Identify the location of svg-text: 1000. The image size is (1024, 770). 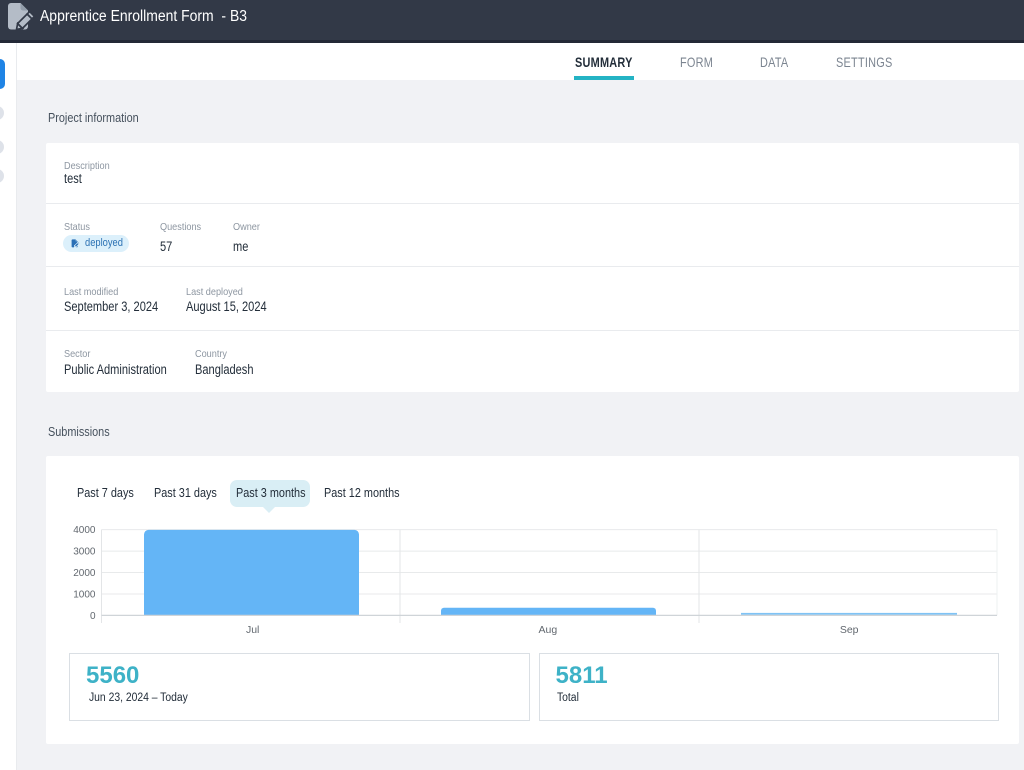
(84, 594).